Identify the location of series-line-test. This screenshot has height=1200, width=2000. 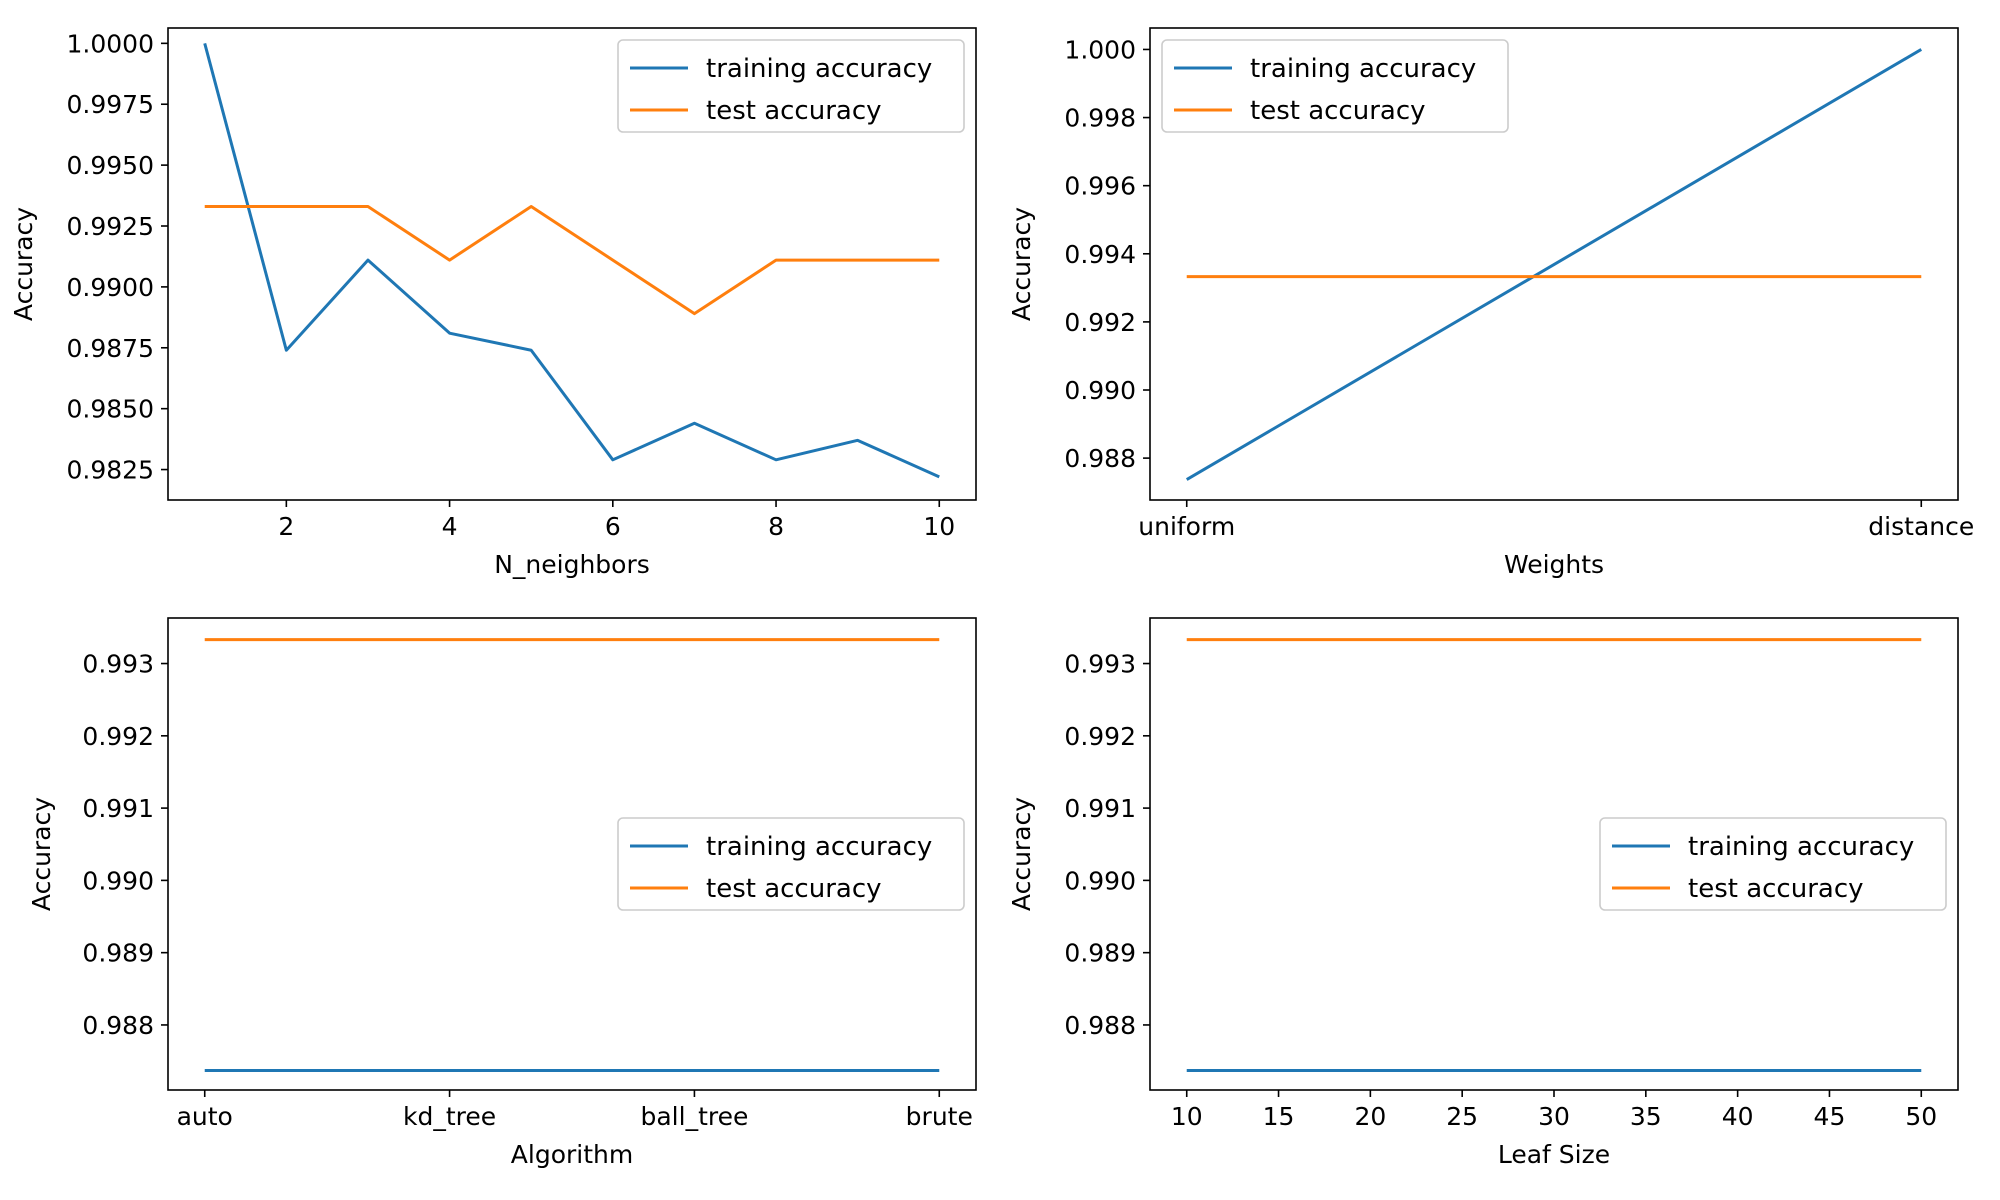
(572, 260).